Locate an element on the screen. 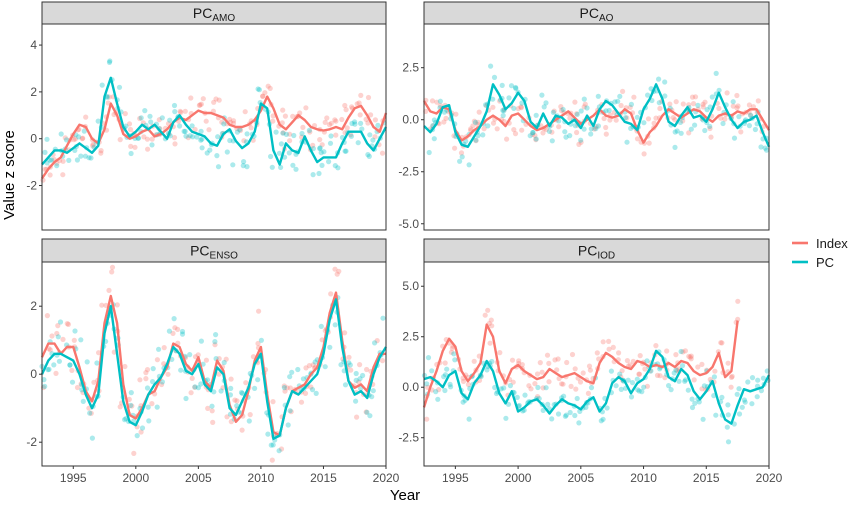 The height and width of the screenshot is (505, 850). facet-title: PCENSO is located at coordinates (214, 252).